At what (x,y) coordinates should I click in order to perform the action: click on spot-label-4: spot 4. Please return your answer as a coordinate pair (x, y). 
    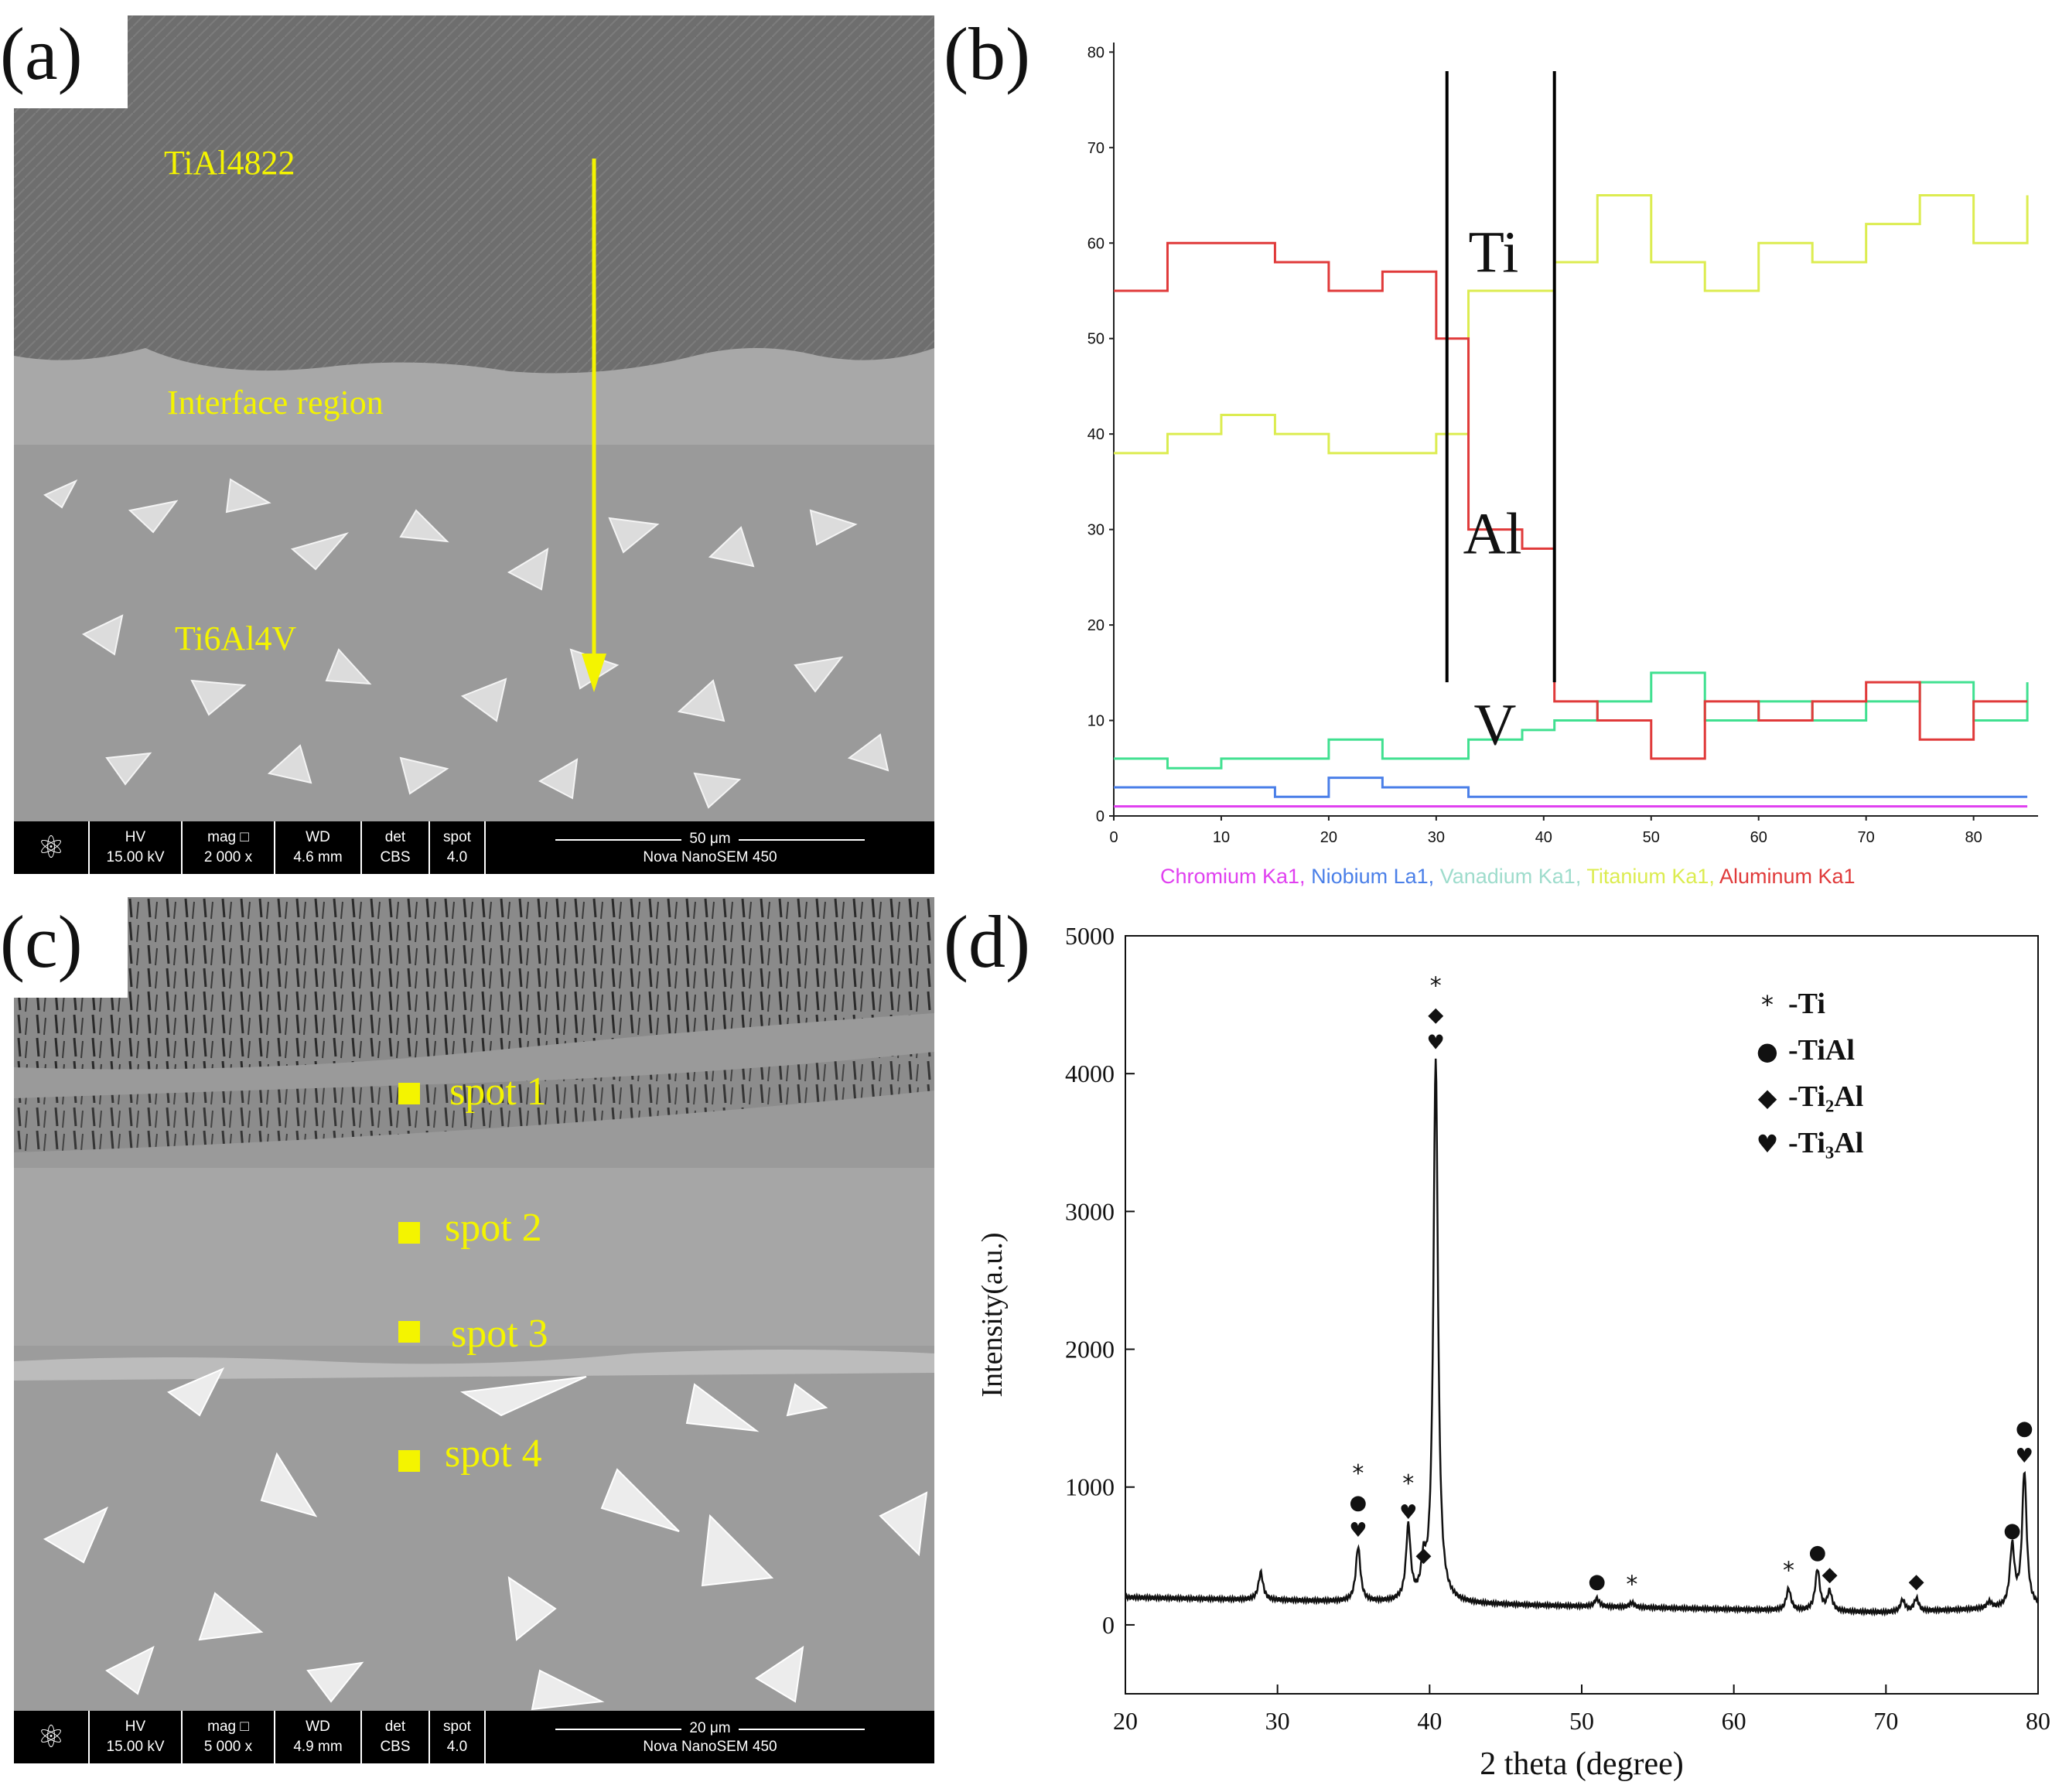
    Looking at the image, I should click on (493, 1454).